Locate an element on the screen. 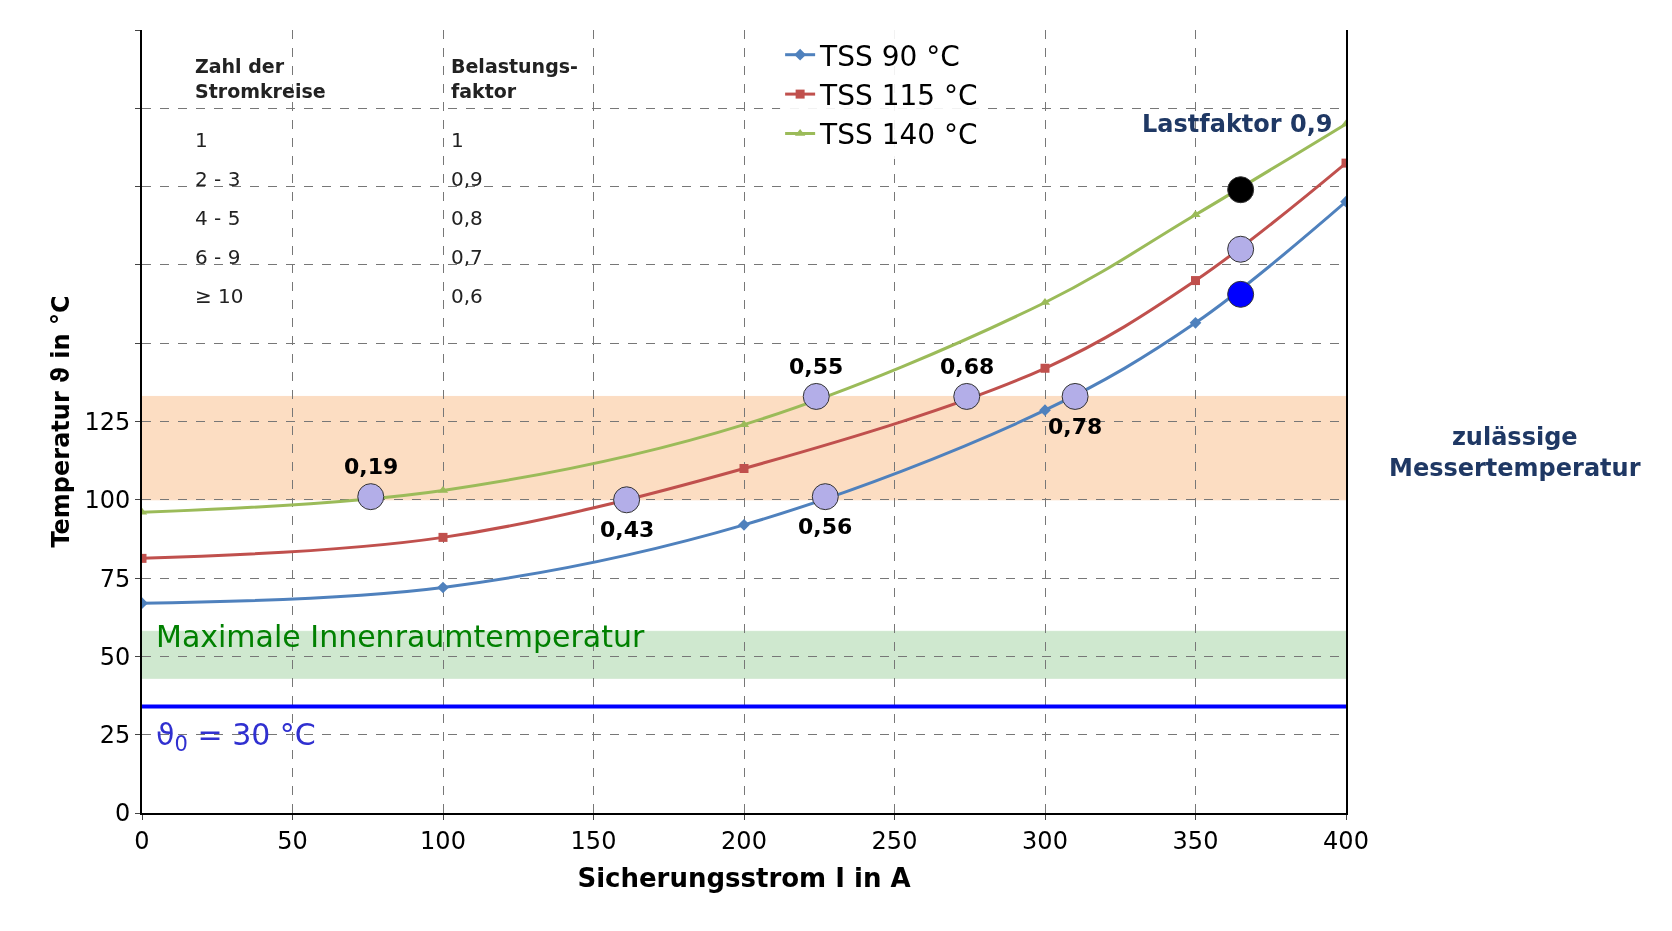 Image resolution: width=1672 pixels, height=931 pixels. legend-label: TSS 90 °C is located at coordinates (889, 56).